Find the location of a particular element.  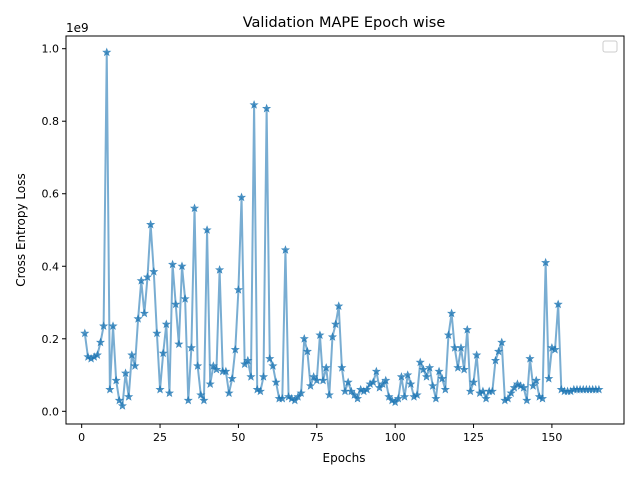

x-axis: 0 25 50 75 100 125 150 is located at coordinates (320, 434).